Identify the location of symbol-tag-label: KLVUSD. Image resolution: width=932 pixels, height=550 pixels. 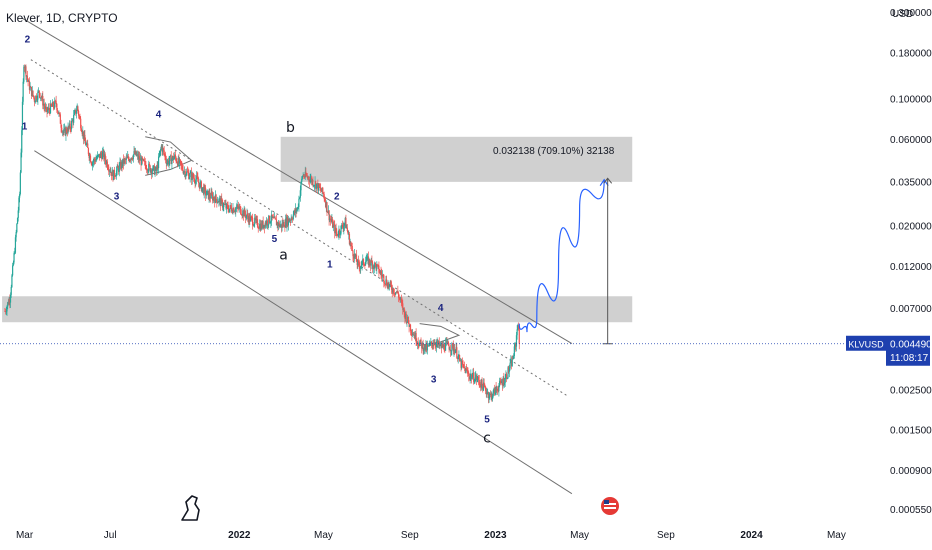
(866, 344).